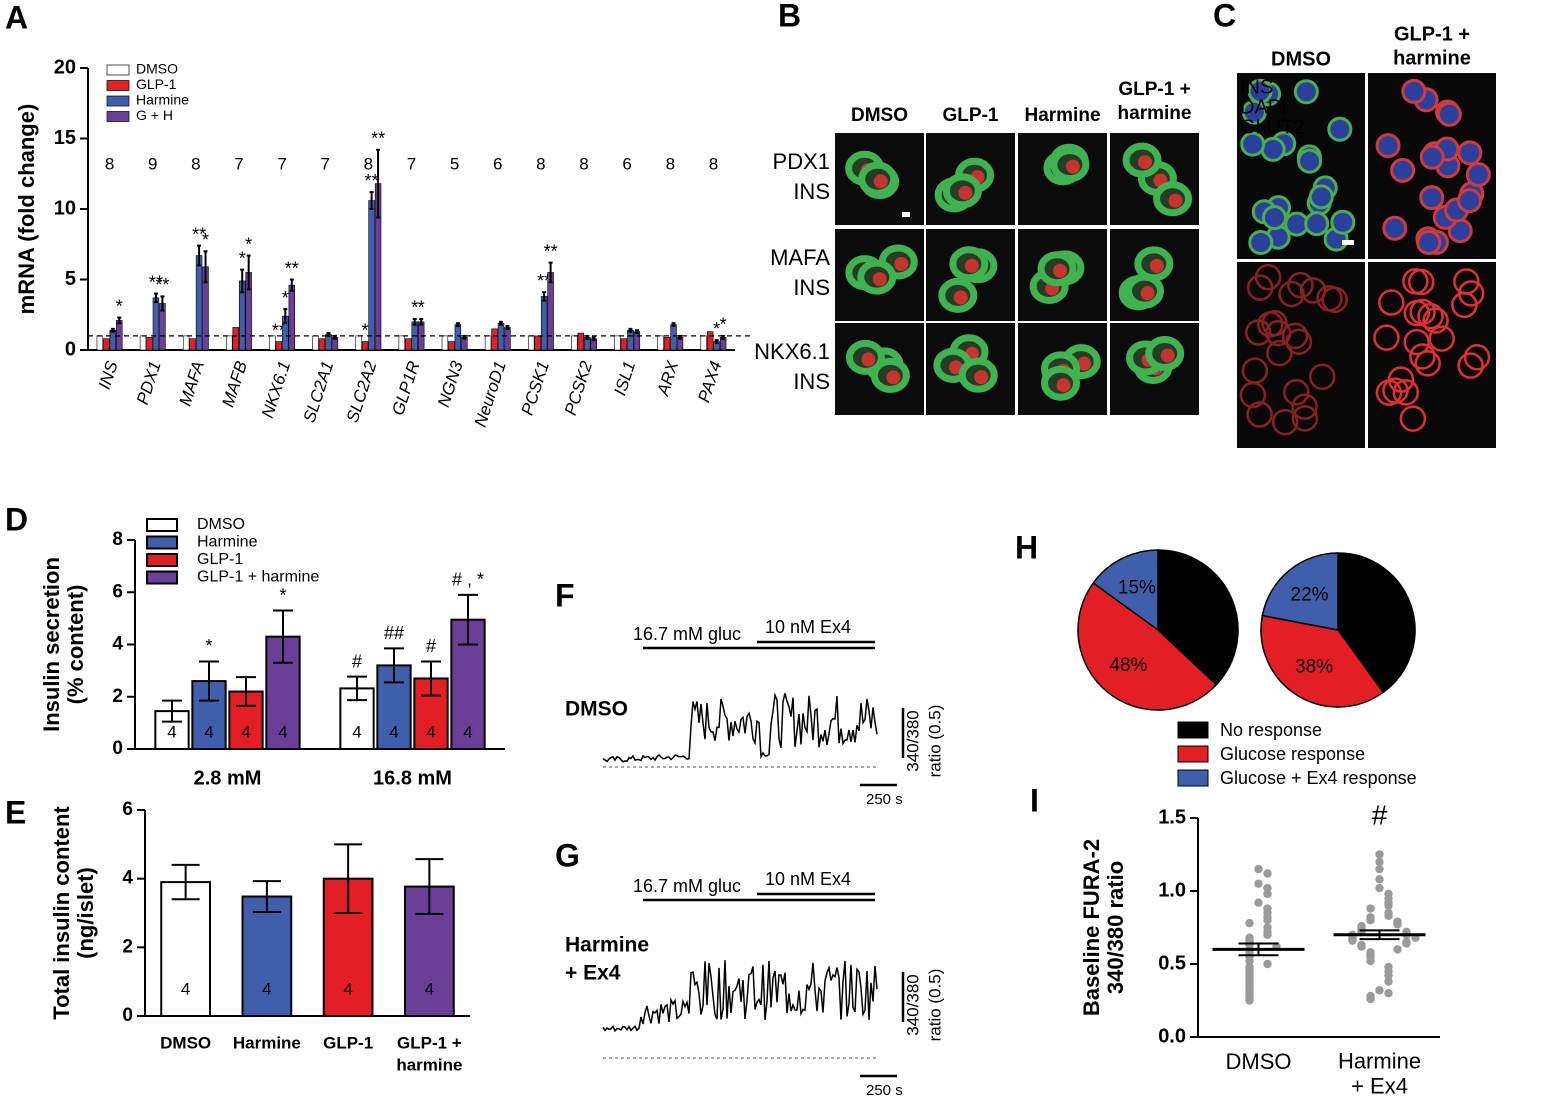 The height and width of the screenshot is (1105, 1550). I want to click on x-tick-label: GLP-1, so click(348, 1042).